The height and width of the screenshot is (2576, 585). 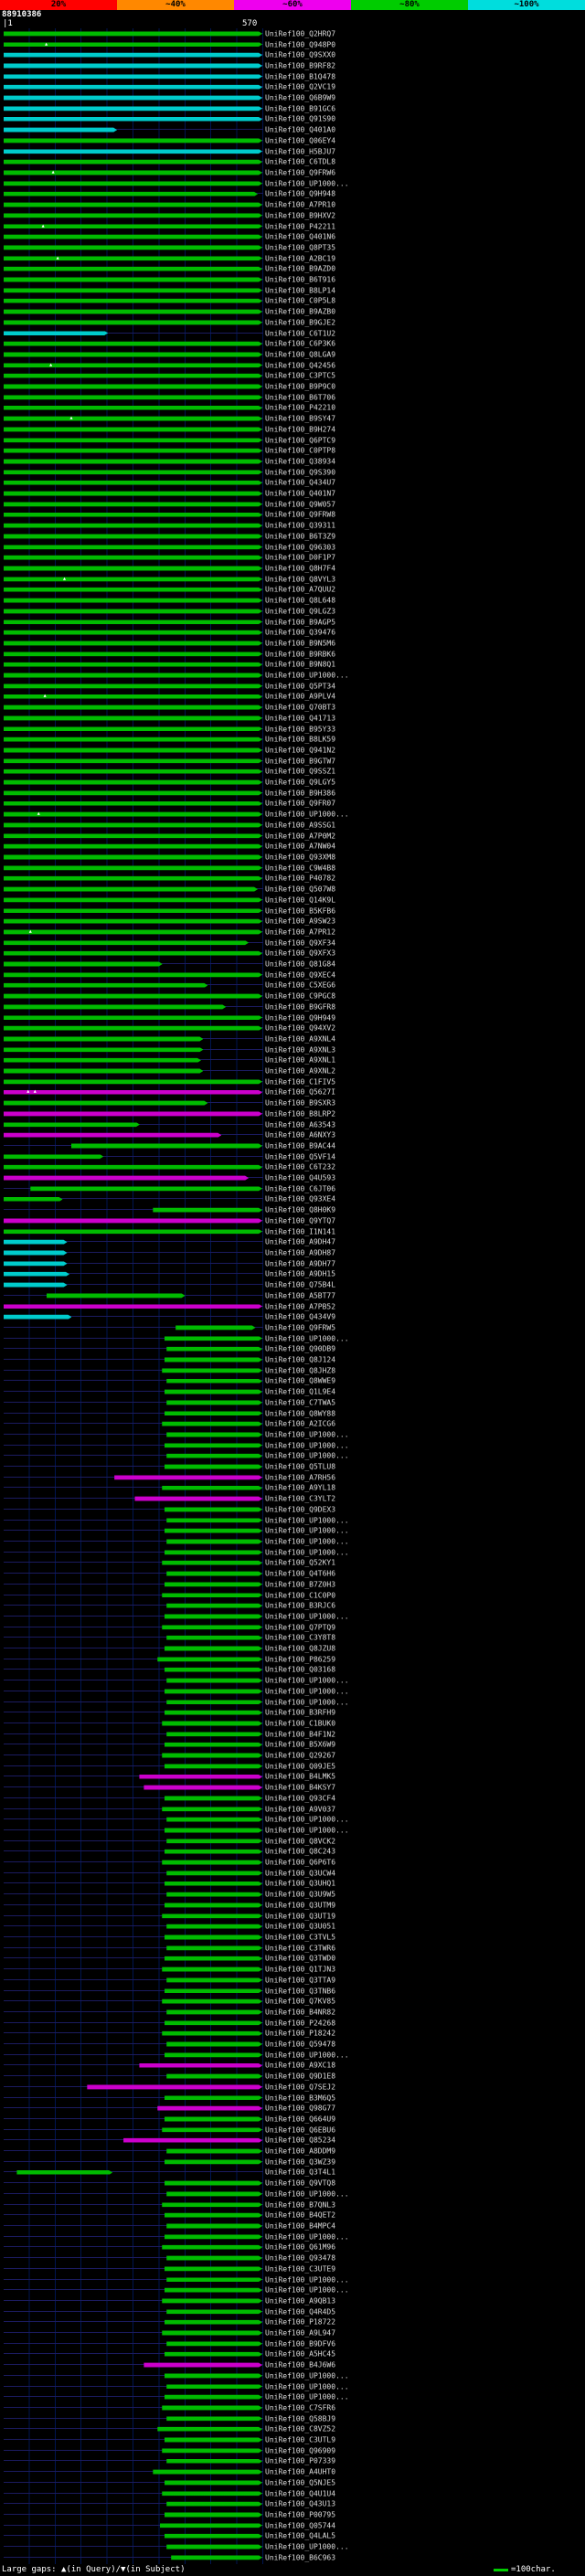 I want to click on subject-label: UniRef100_Q9FRW5, so click(x=300, y=1327).